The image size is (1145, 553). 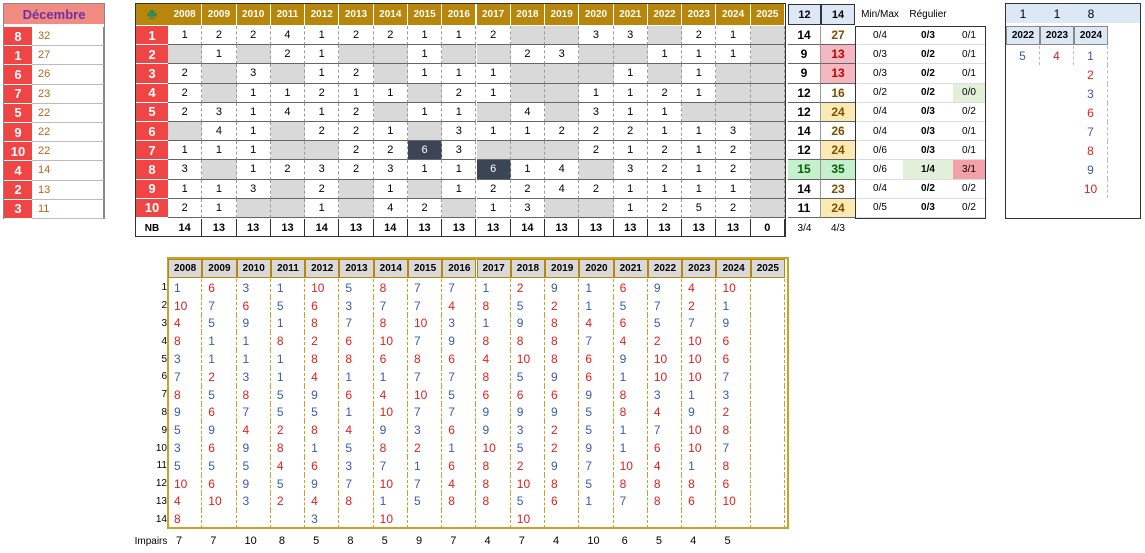 What do you see at coordinates (350, 541) in the screenshot?
I see `impairs-value: 8` at bounding box center [350, 541].